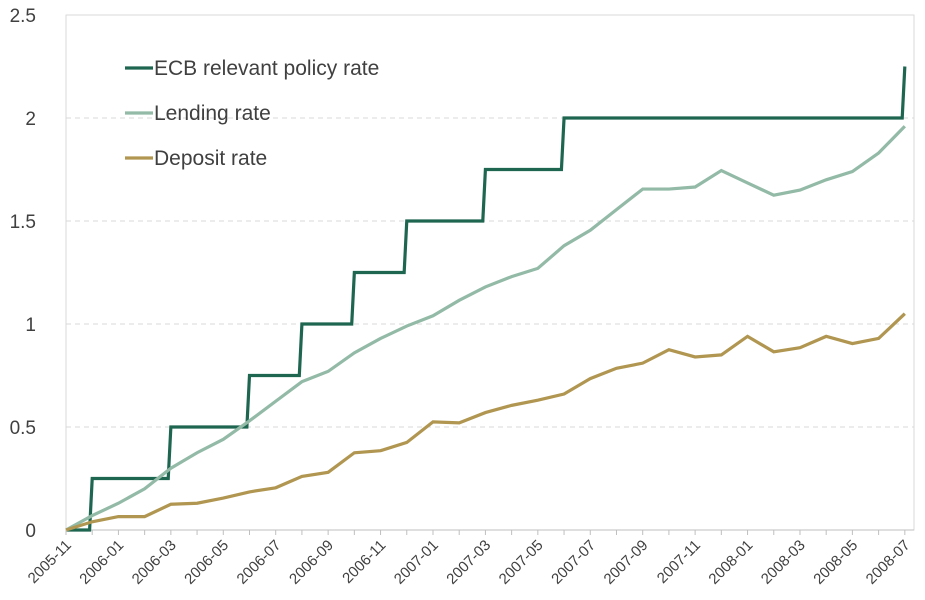  Describe the element at coordinates (23, 428) in the screenshot. I see `y-tick-label: 0.5` at that location.